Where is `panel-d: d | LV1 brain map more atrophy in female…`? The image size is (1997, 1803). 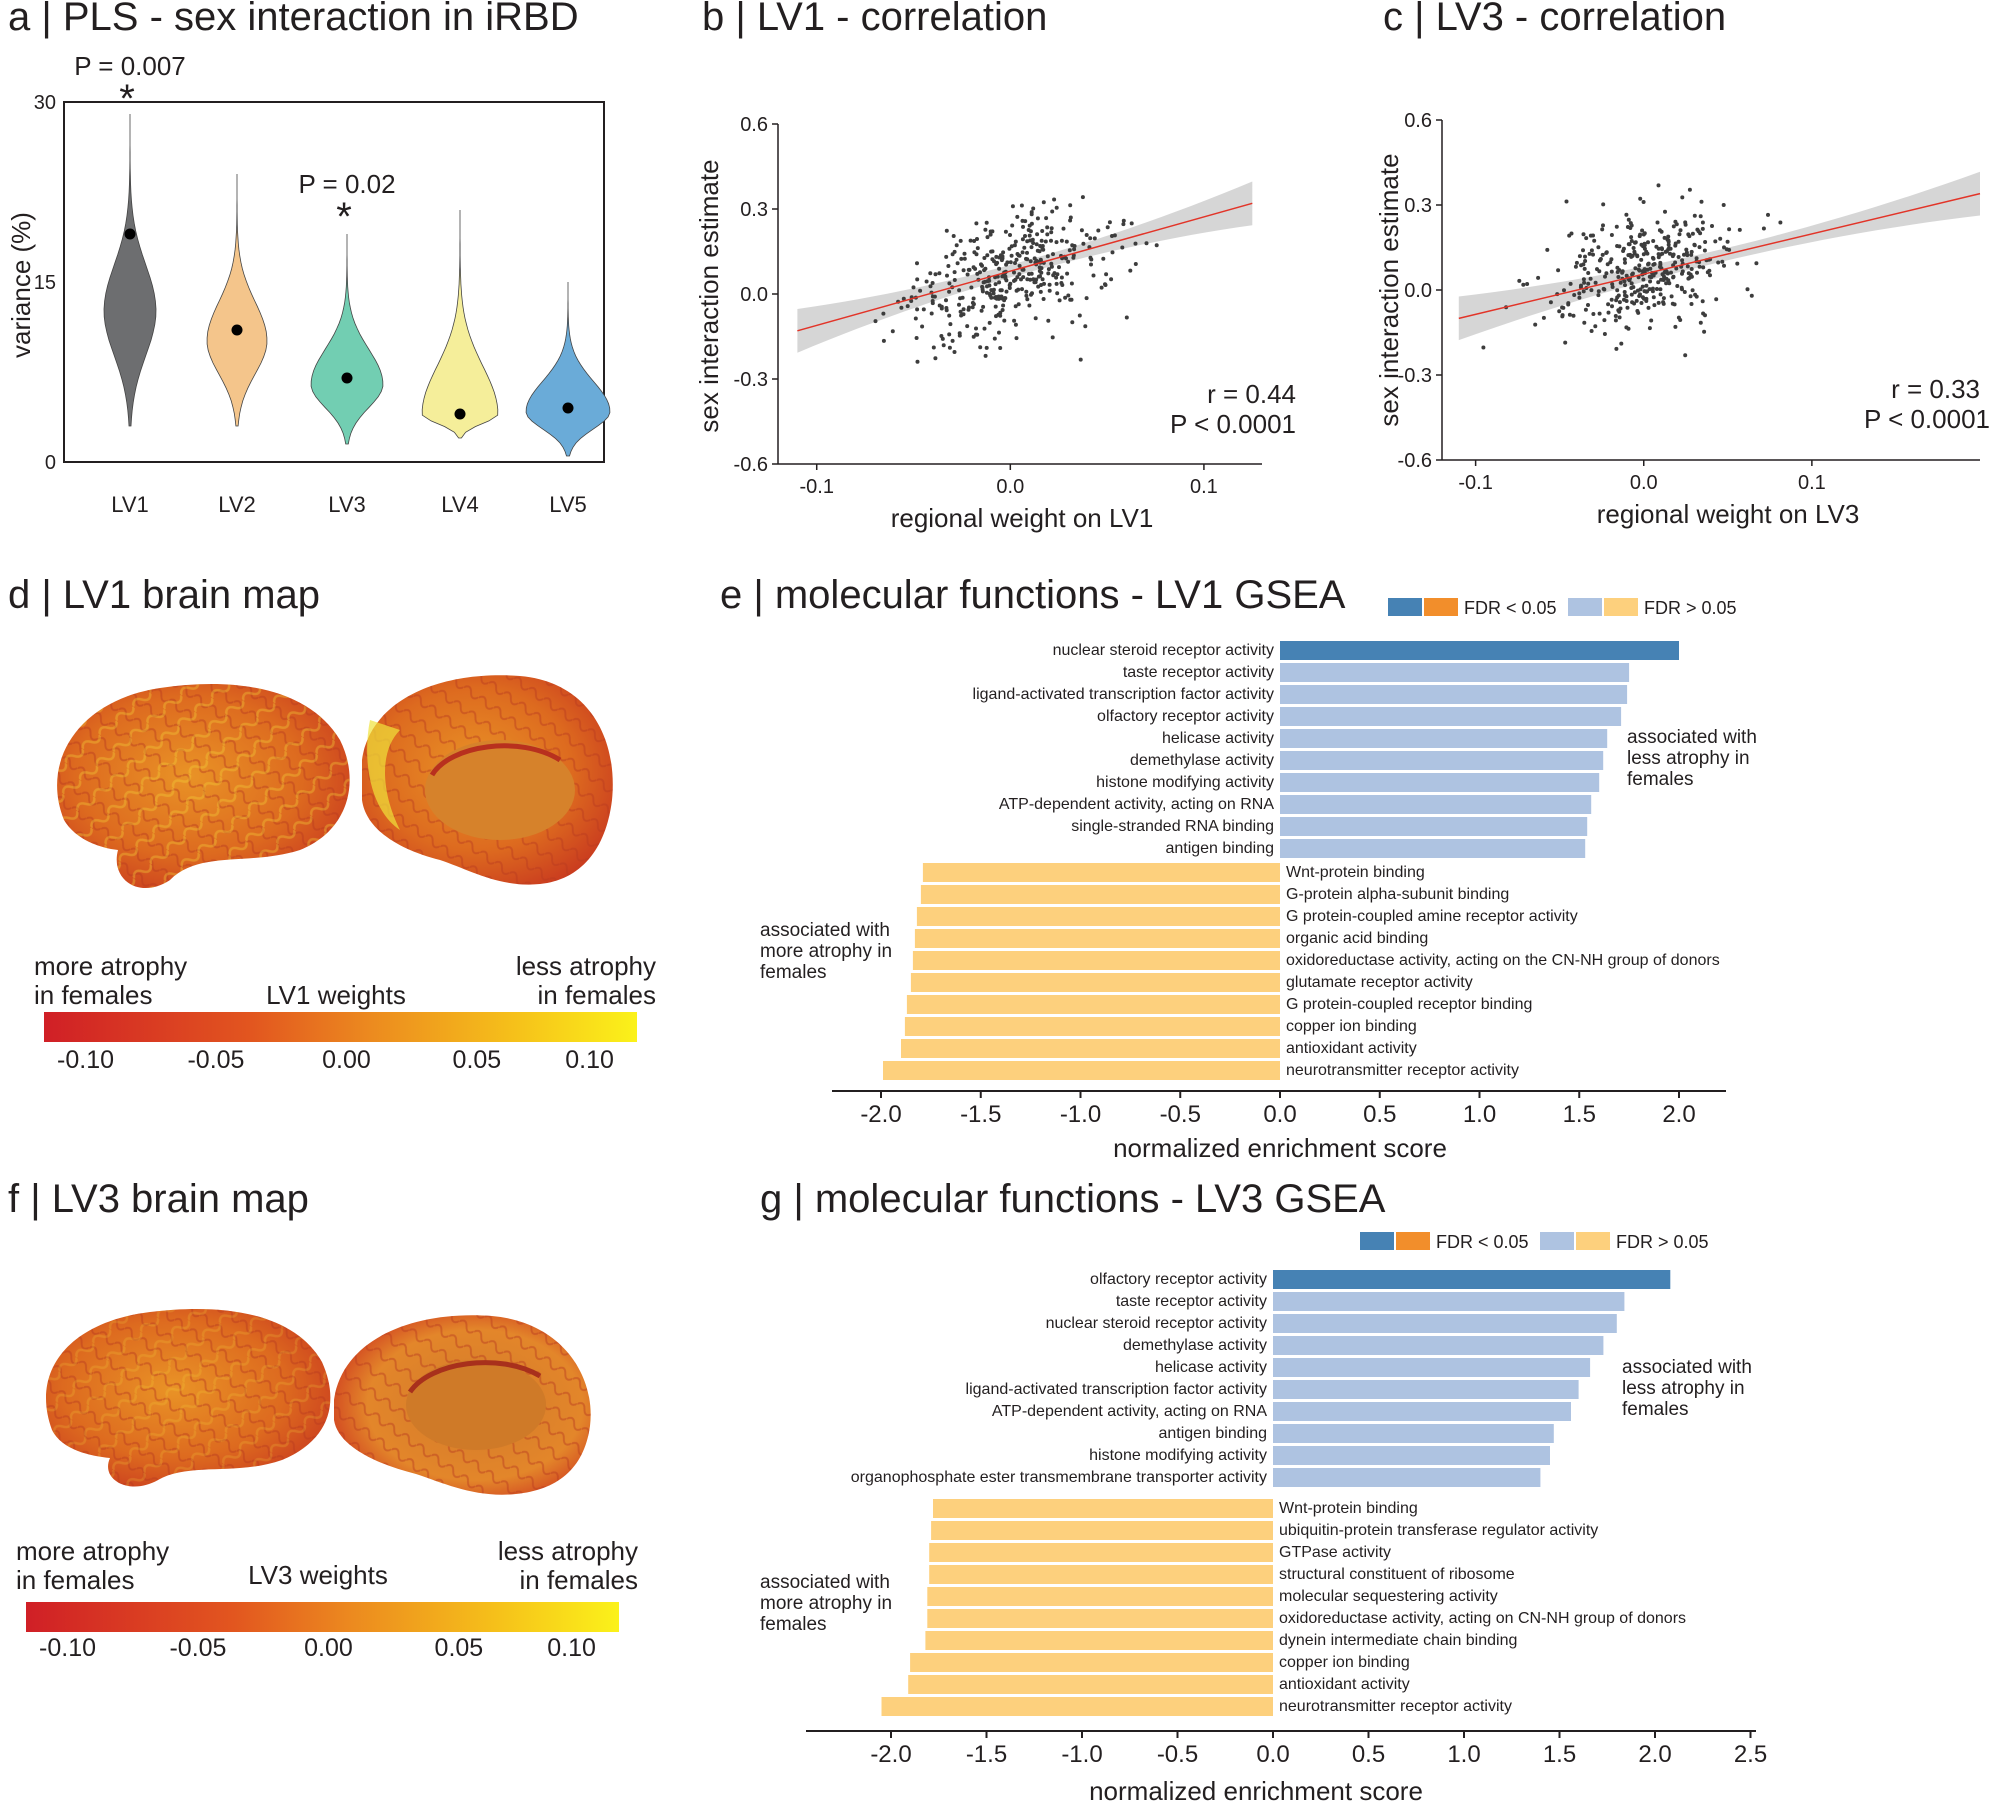 panel-d: d | LV1 brain map more atrophy in female… is located at coordinates (332, 823).